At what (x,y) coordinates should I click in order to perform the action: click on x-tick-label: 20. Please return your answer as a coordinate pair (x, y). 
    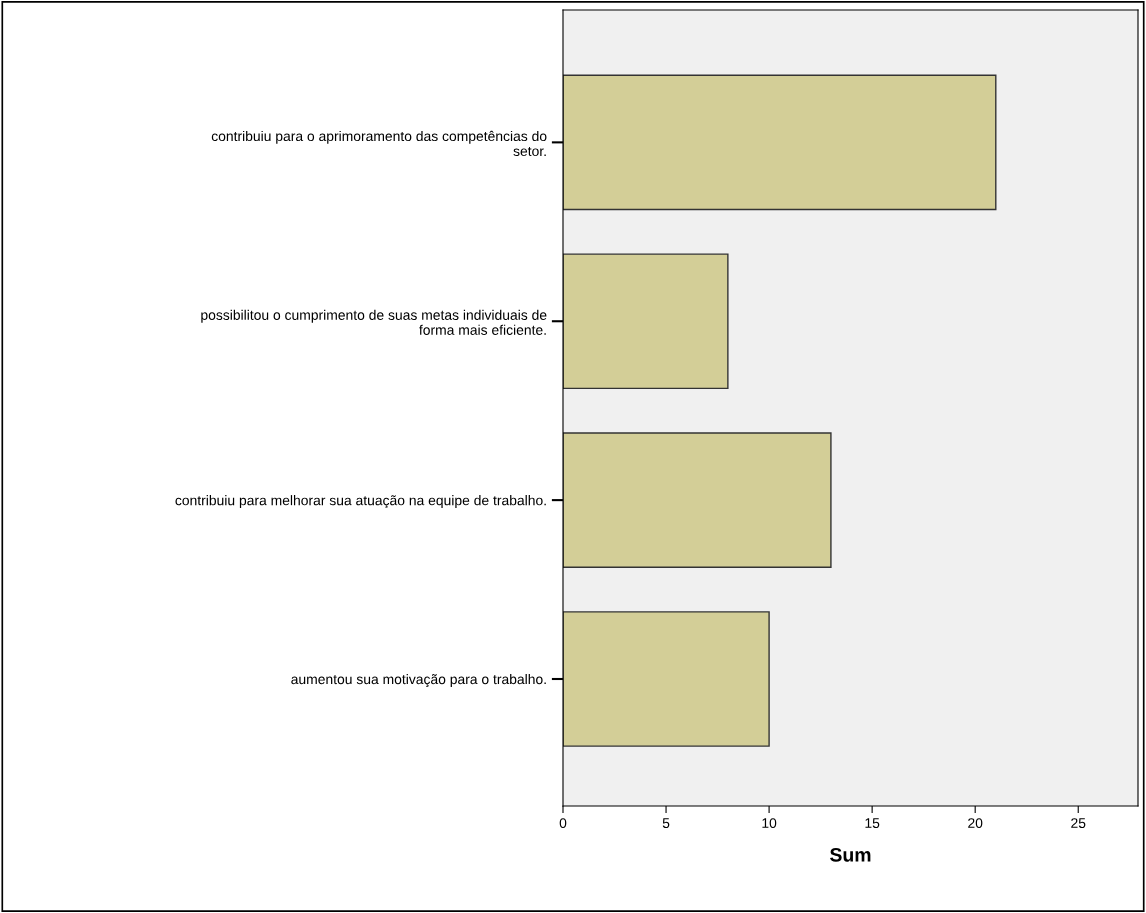
    Looking at the image, I should click on (975, 823).